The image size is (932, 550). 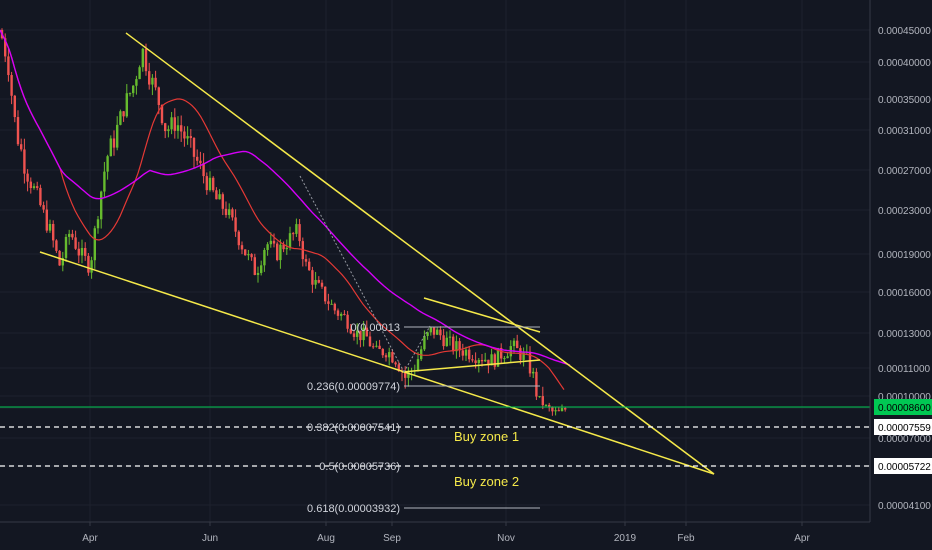 What do you see at coordinates (446, 533) in the screenshot?
I see `time-axis: Apr Jun Aug Sep Nov 2019 Feb Apr` at bounding box center [446, 533].